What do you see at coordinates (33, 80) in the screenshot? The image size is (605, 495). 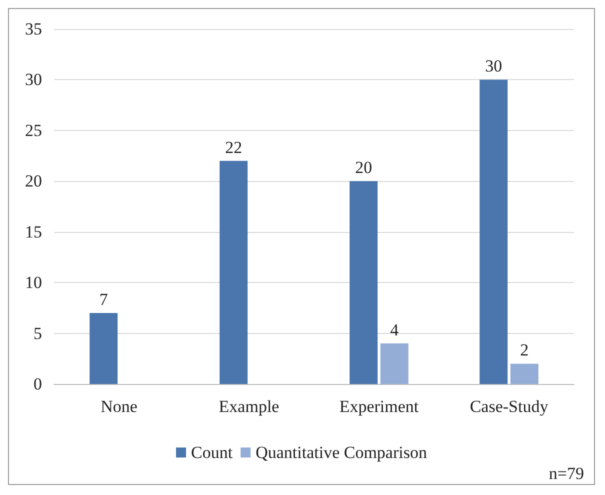 I see `y-tick-label: 30` at bounding box center [33, 80].